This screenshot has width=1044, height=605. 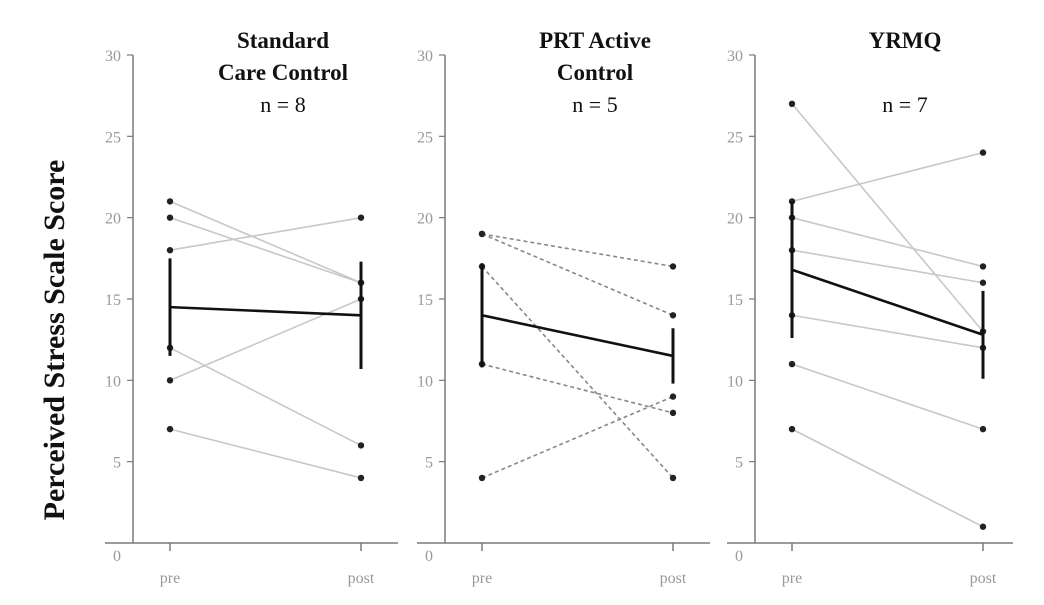 What do you see at coordinates (595, 40) in the screenshot?
I see `panel-title-line-1: PRT Active` at bounding box center [595, 40].